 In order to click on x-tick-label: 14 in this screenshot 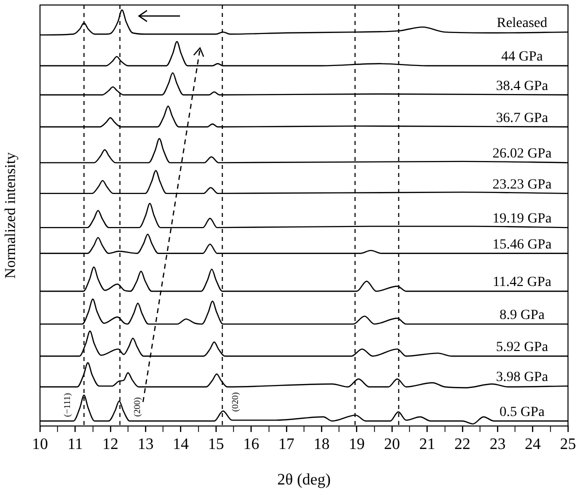, I will do `click(180, 444)`.